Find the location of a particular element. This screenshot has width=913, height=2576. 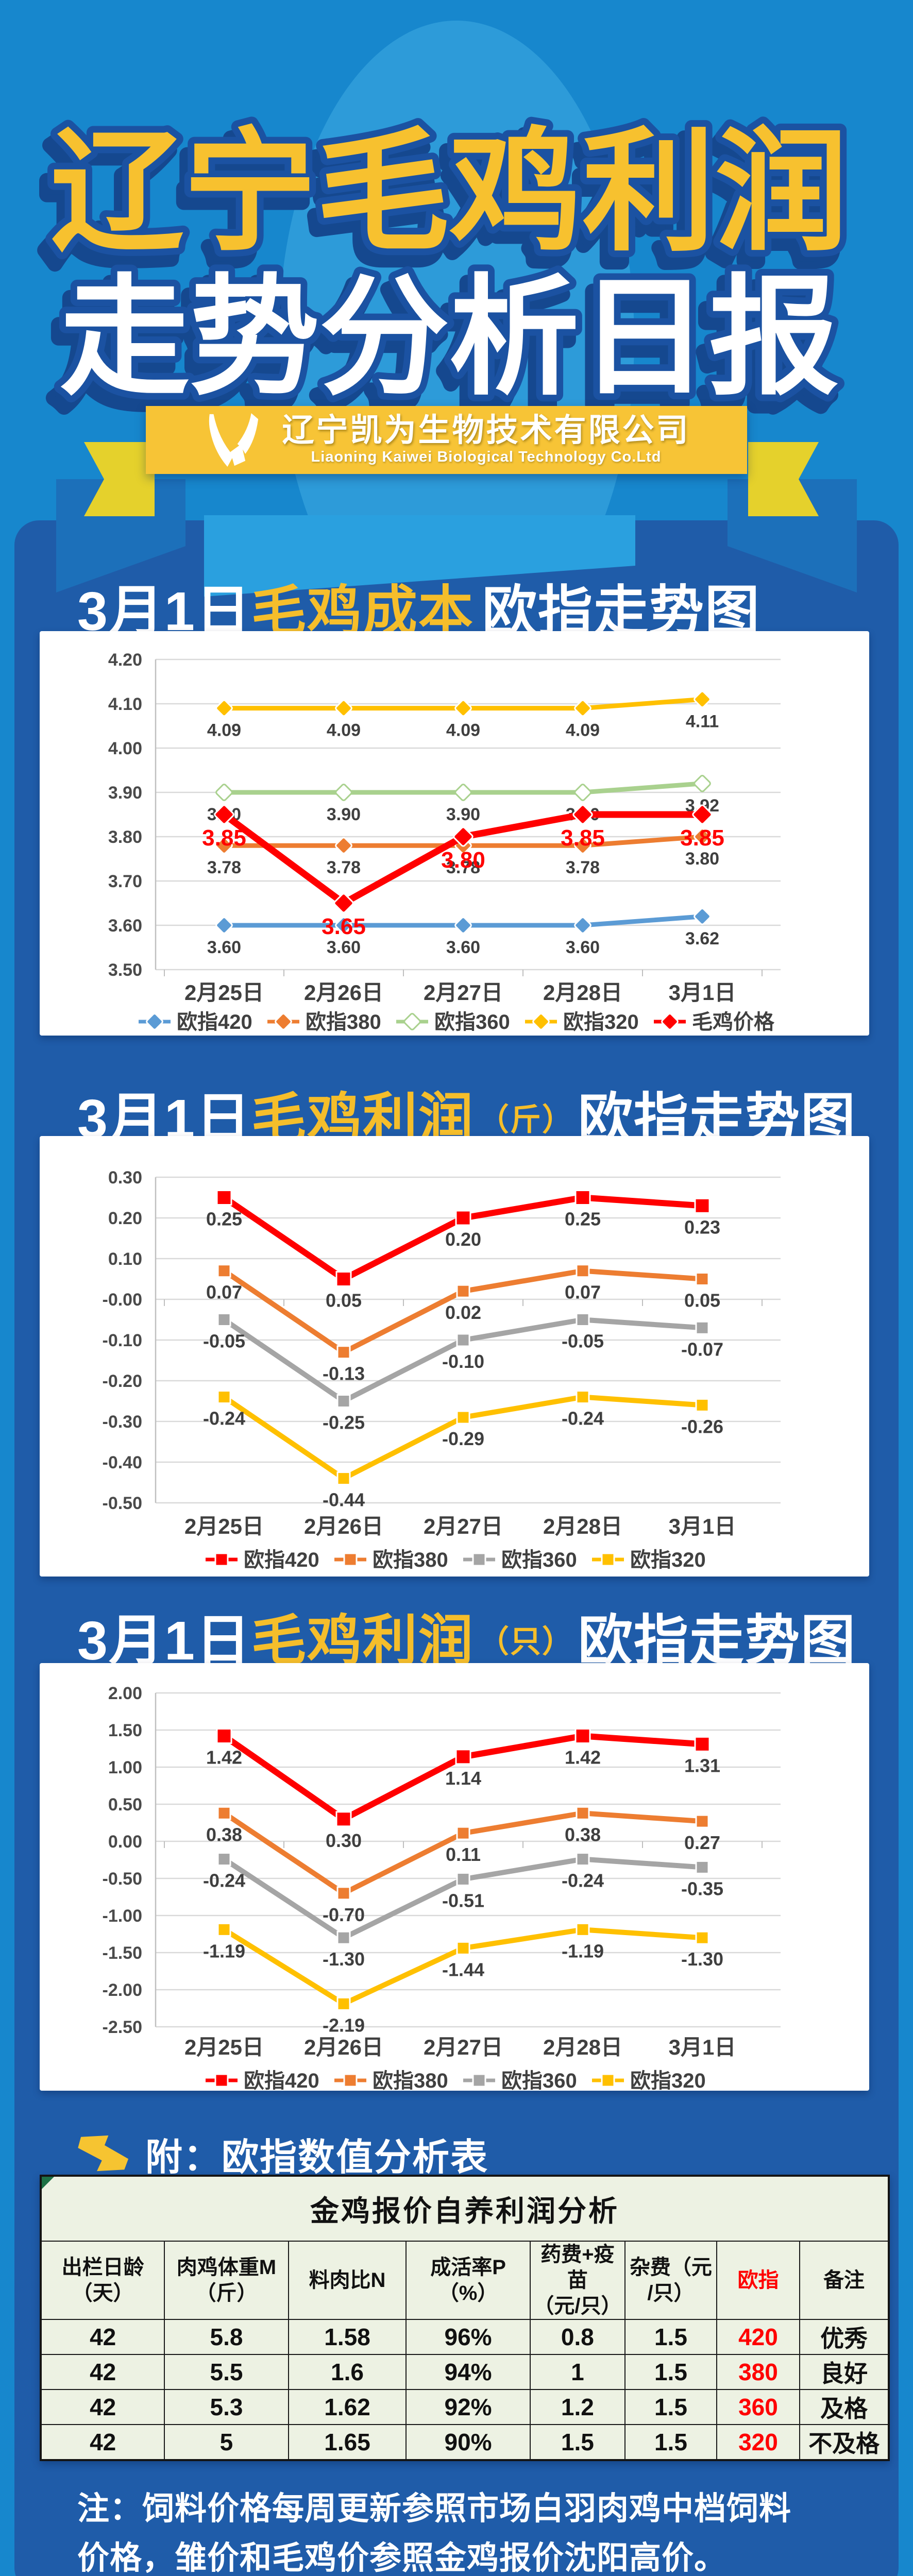

data-label: 0.27 is located at coordinates (702, 1842).